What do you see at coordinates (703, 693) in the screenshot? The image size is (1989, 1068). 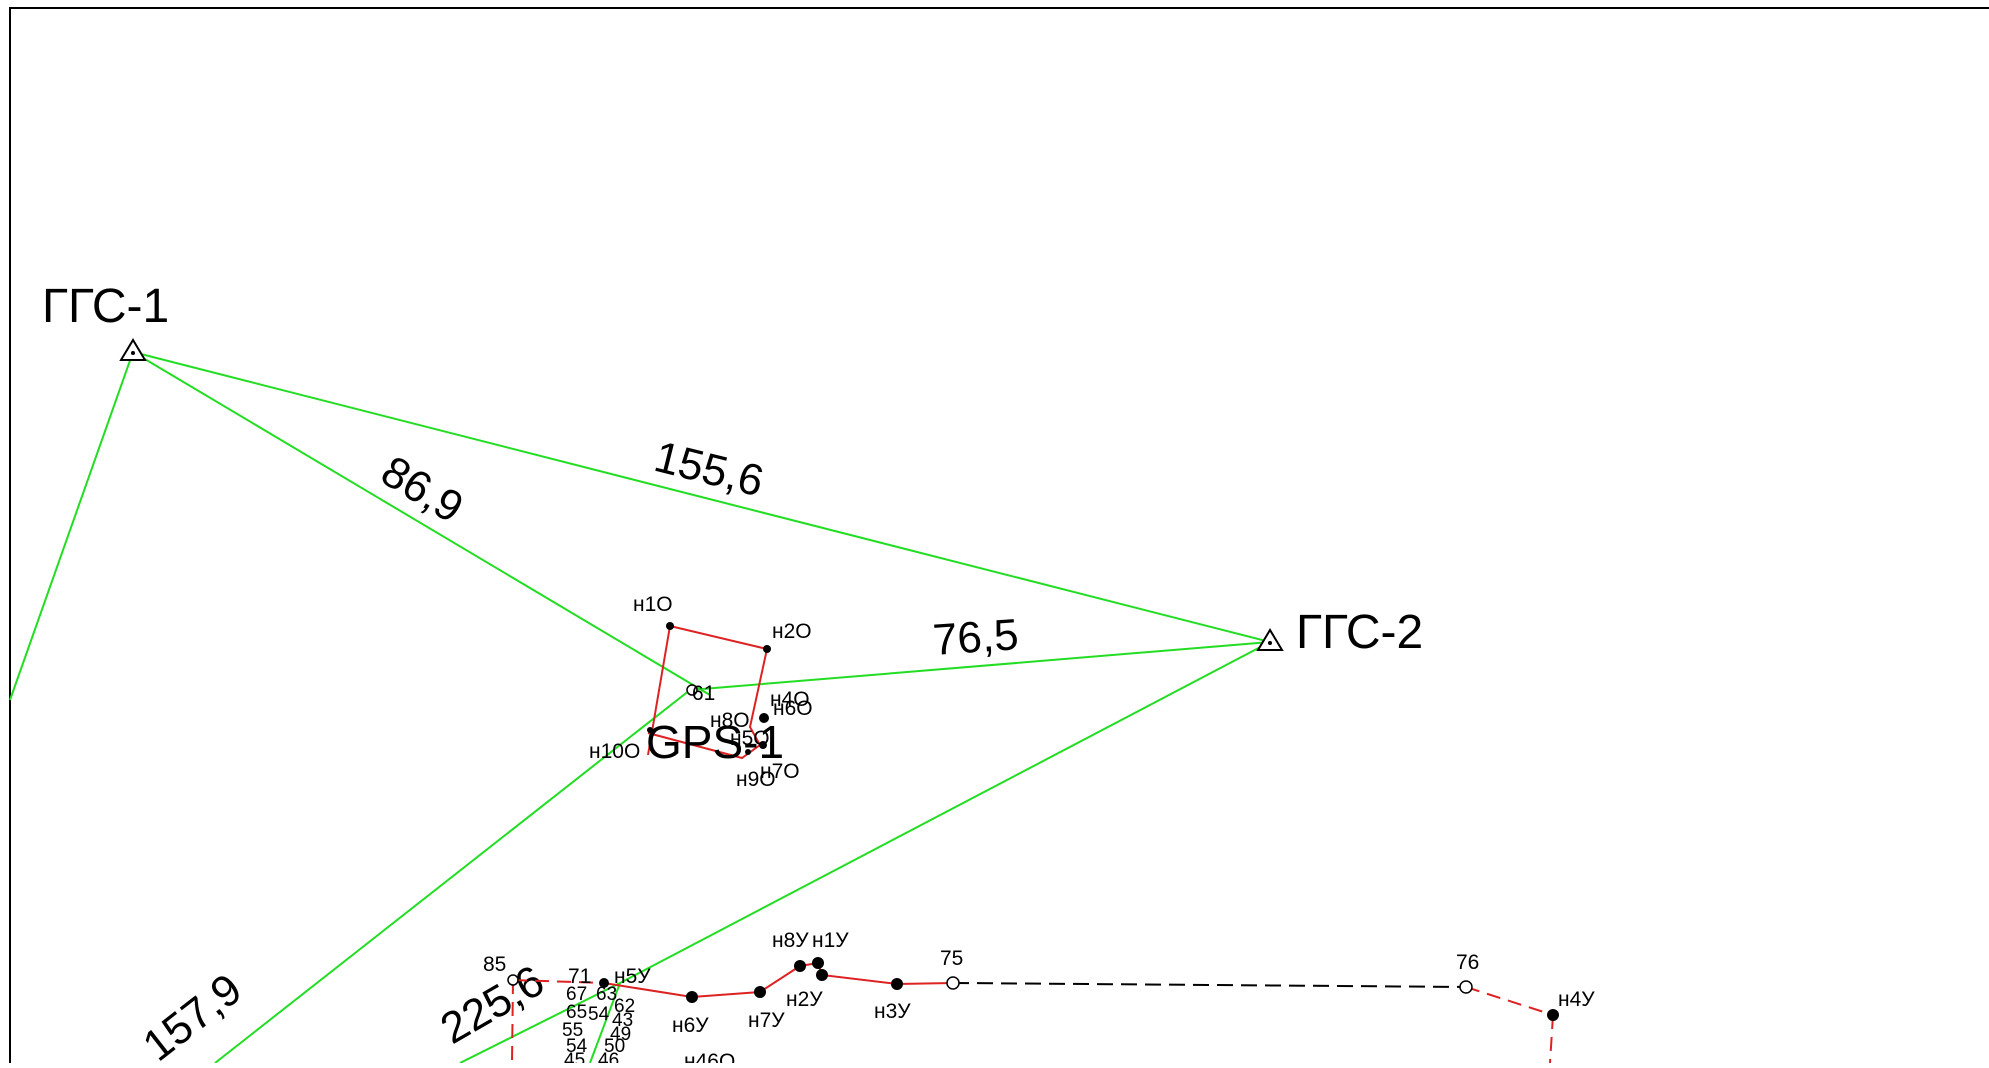 I see `point-label-61: 61` at bounding box center [703, 693].